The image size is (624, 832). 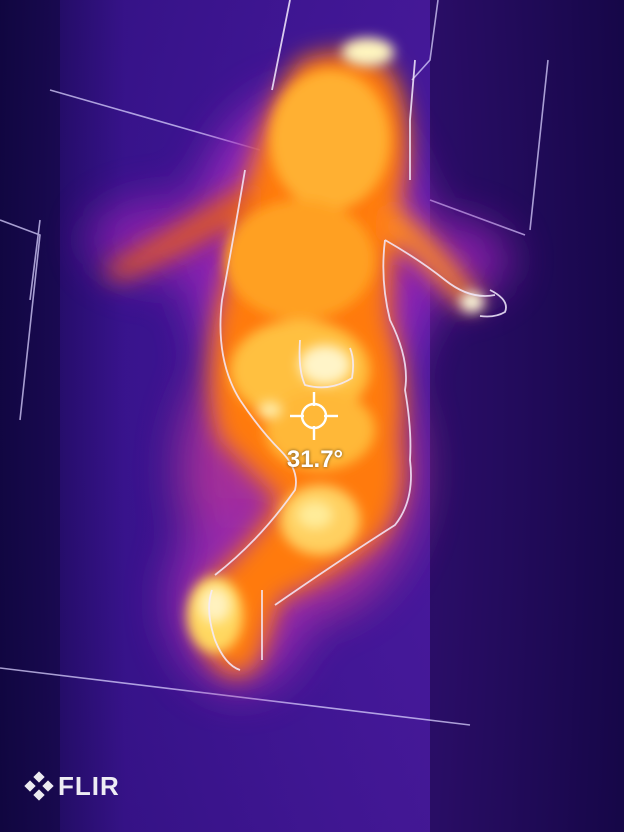 I want to click on flir-logo: FLIR, so click(x=72, y=786).